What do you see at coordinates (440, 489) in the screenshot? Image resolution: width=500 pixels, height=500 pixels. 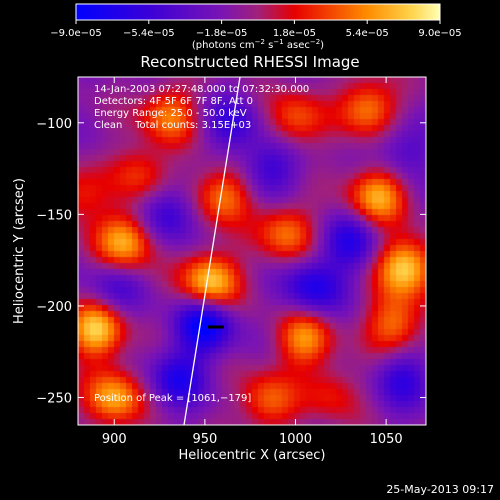 I see `footer-timestamp: 25-May-2013 09:17` at bounding box center [440, 489].